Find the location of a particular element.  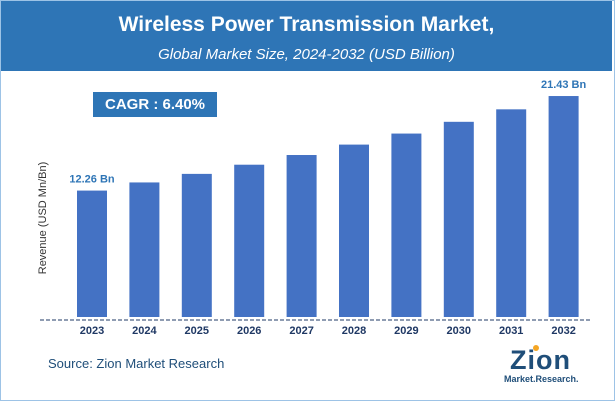

bar-2026 is located at coordinates (249, 240).